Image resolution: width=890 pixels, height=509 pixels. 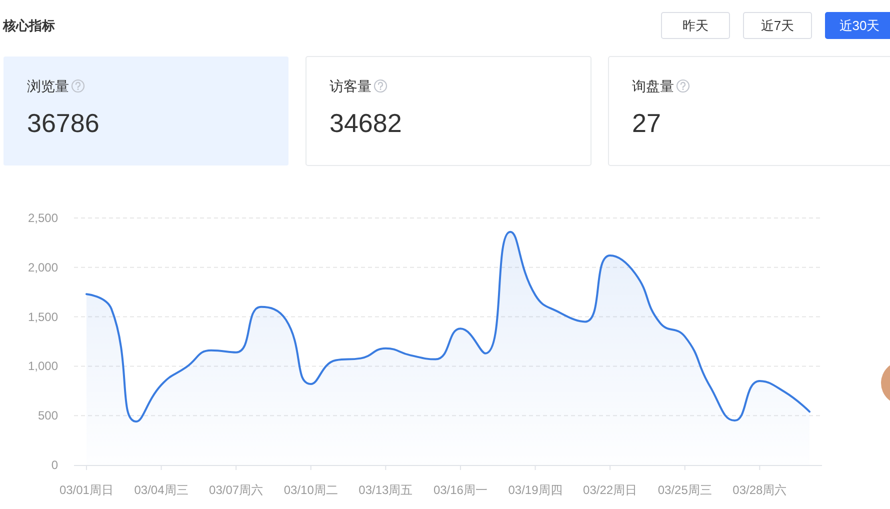 What do you see at coordinates (48, 415) in the screenshot?
I see `y-tick-label: 500` at bounding box center [48, 415].